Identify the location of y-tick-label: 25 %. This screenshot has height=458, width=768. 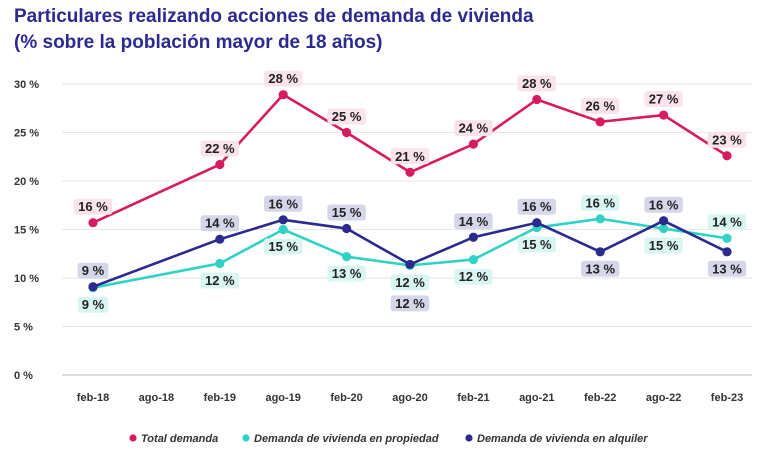
(26, 134).